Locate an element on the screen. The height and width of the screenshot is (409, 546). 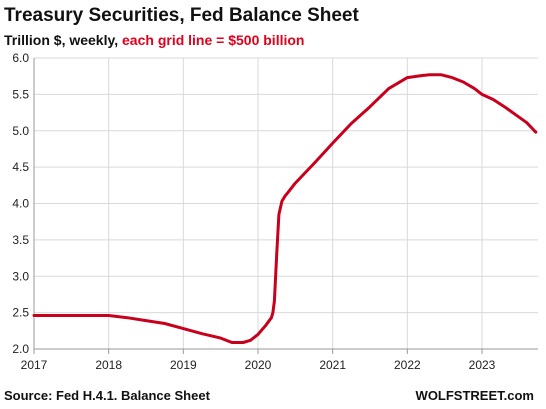
x-tick-label: 2017 is located at coordinates (34, 365).